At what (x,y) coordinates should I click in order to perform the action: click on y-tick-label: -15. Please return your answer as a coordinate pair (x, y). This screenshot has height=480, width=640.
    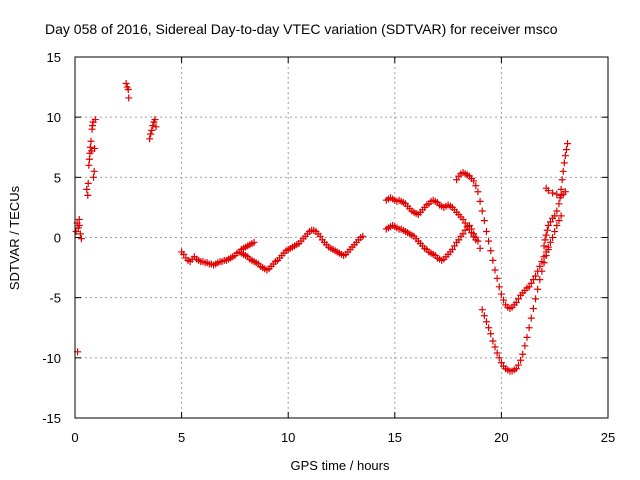
    Looking at the image, I should click on (51, 418).